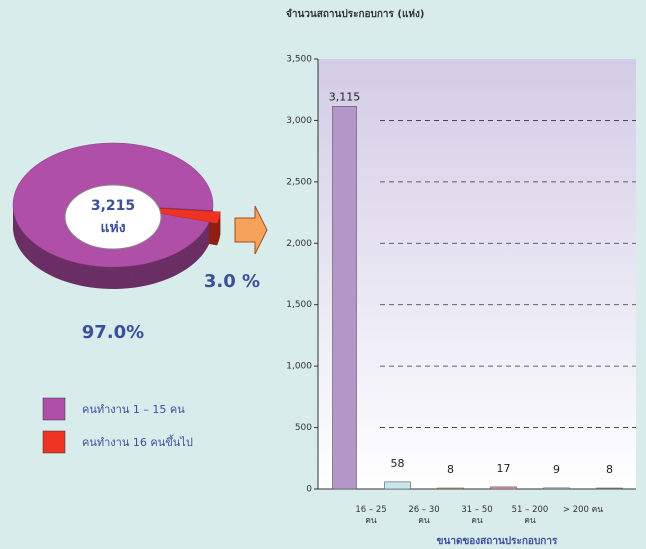  I want to click on x-tick-label: 16 – 25 คน, so click(371, 515).